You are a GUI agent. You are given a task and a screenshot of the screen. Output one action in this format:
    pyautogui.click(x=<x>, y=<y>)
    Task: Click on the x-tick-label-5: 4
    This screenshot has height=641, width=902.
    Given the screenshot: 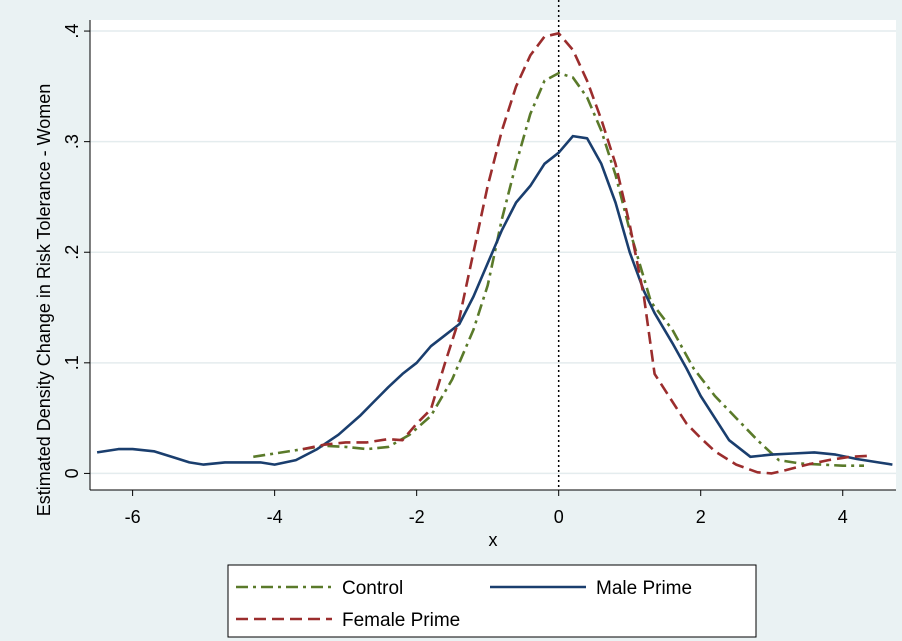 What is the action you would take?
    pyautogui.click(x=843, y=517)
    